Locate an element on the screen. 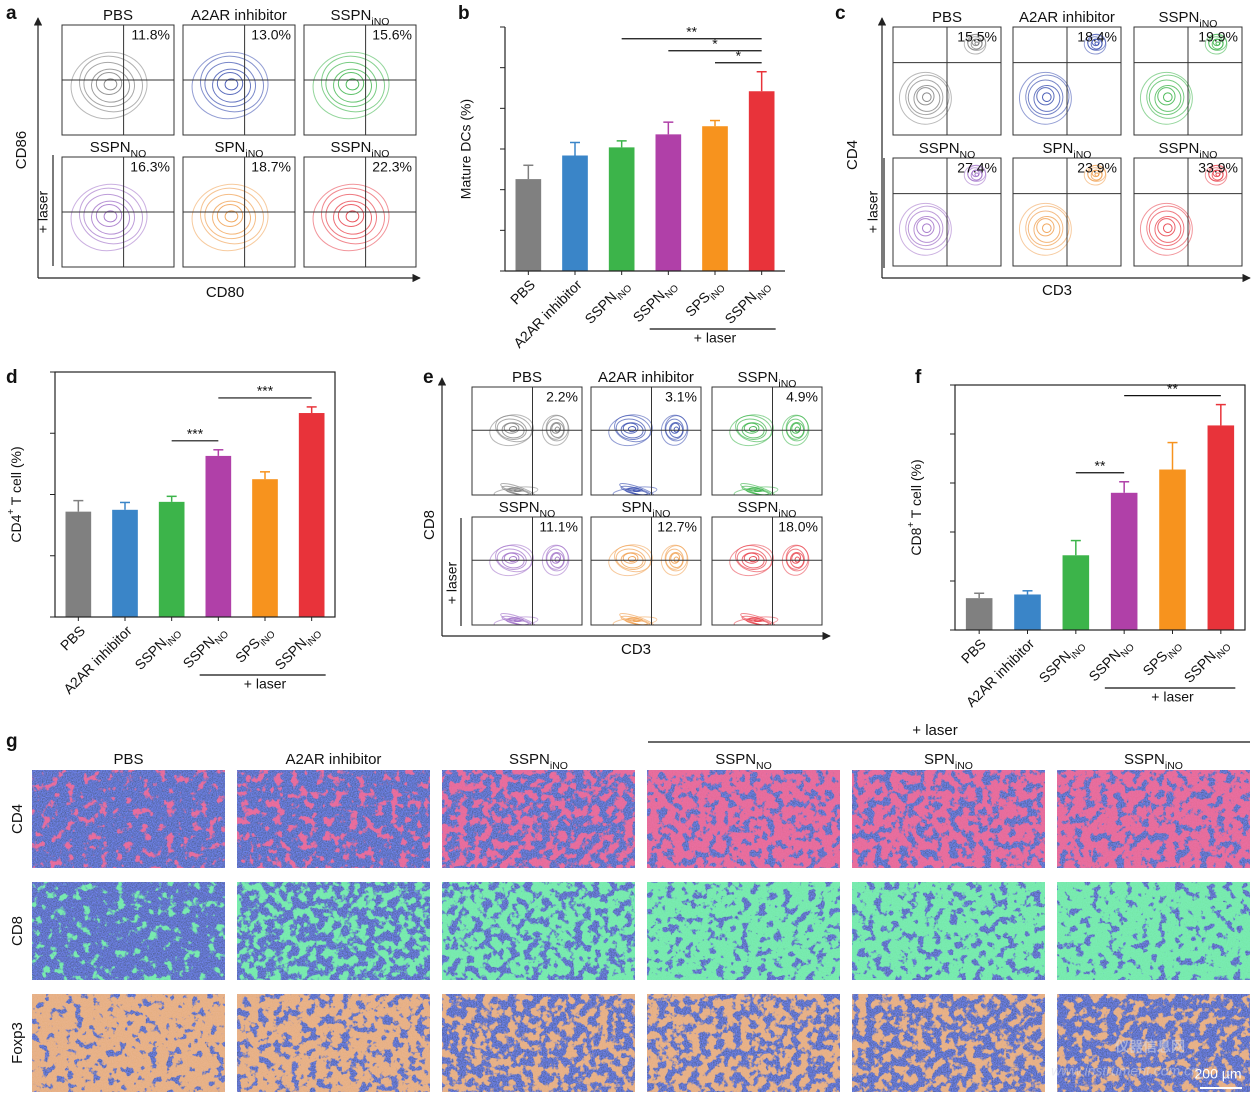 This screenshot has width=1256, height=1100. watermark: 仪器信息网 is located at coordinates (1149, 1047).